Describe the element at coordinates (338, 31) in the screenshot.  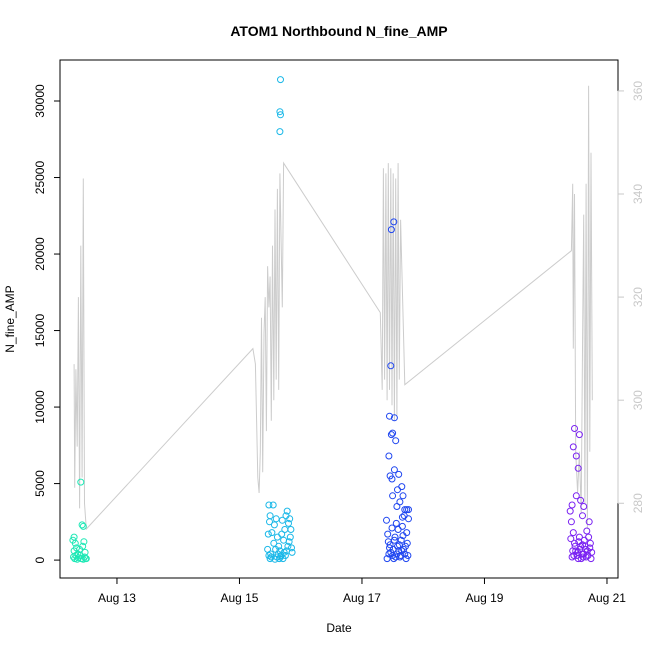
I see `chart-title: ATOM1 Northbound N_fine_AMP` at that location.